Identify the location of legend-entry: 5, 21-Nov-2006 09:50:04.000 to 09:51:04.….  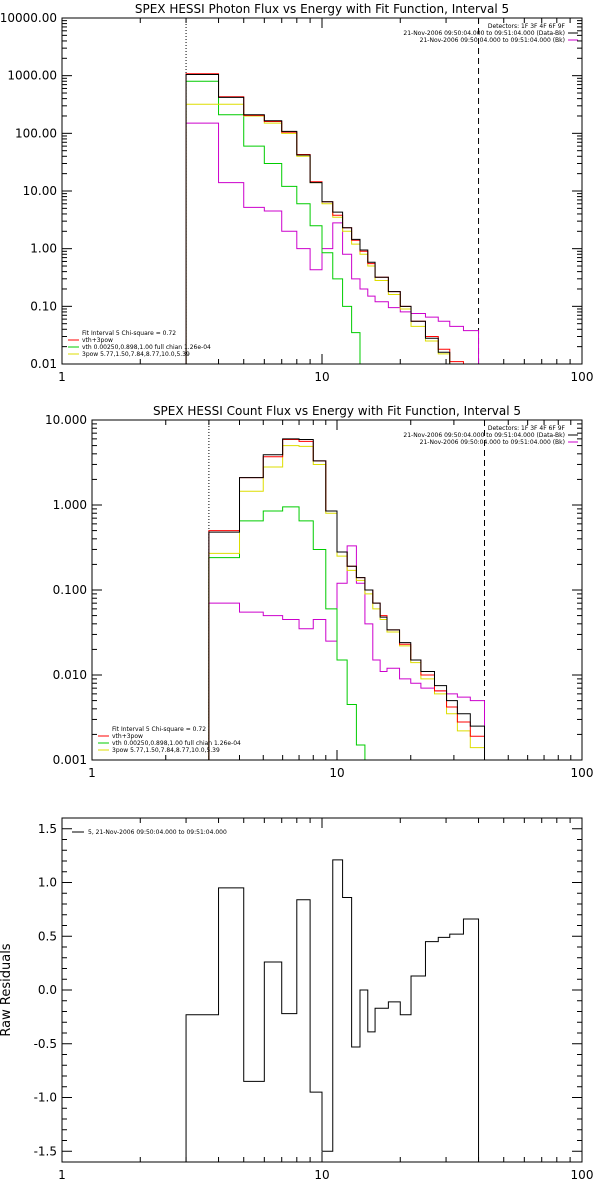
(157, 832).